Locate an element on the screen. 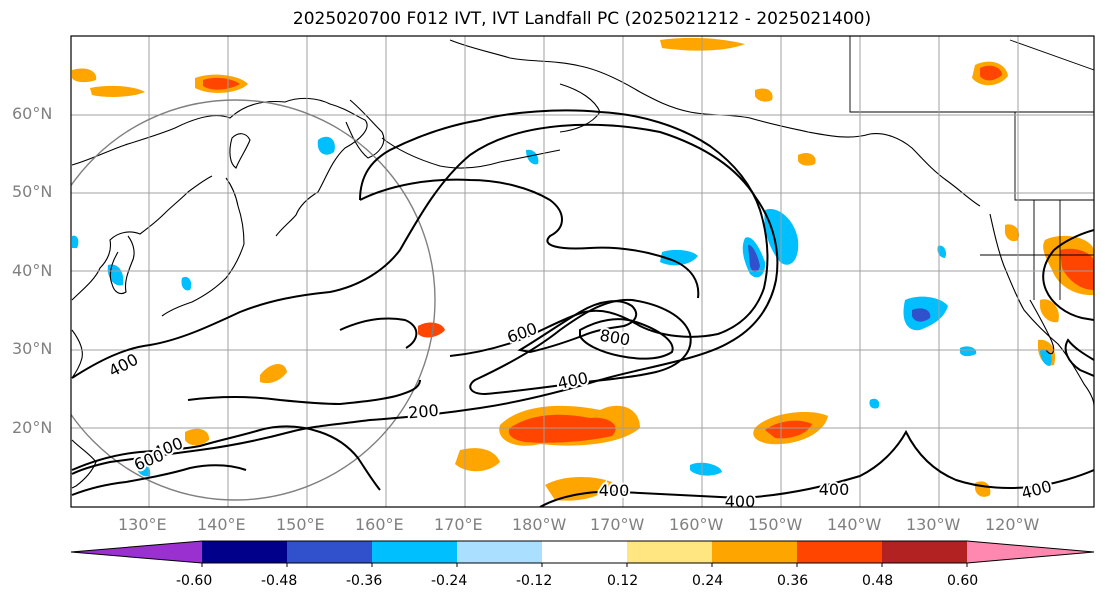 This screenshot has height=601, width=1105. lon-label-140w: 140°W is located at coordinates (854, 524).